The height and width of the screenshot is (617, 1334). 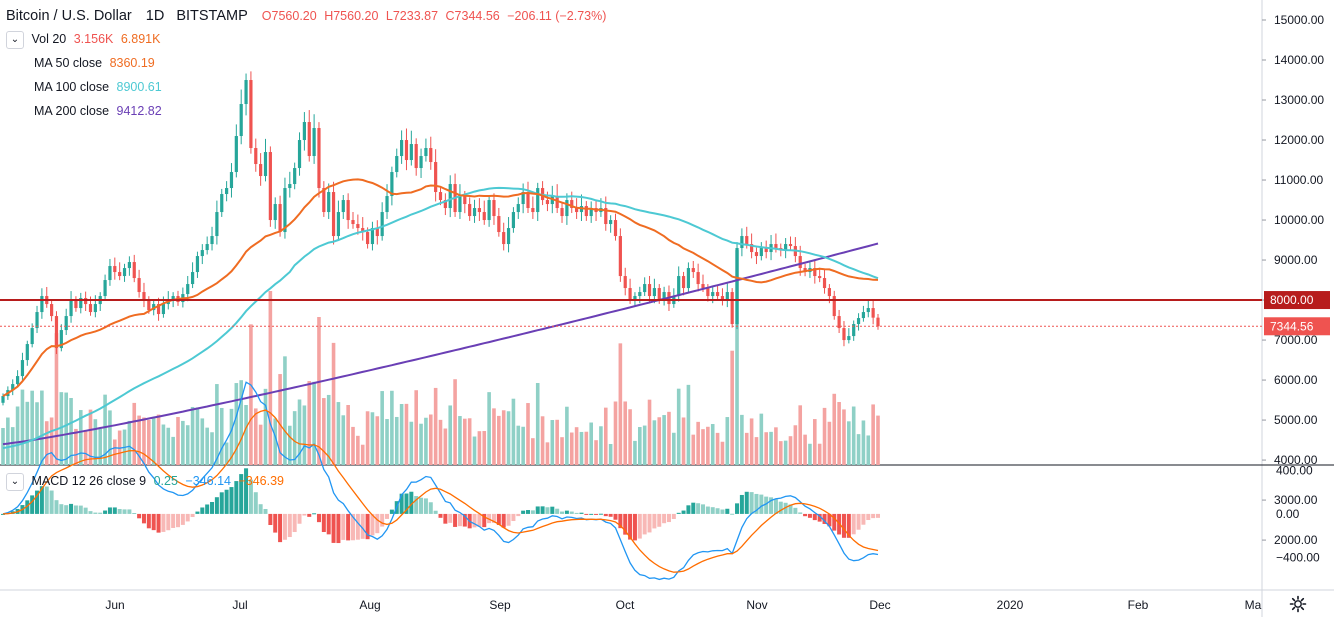 I want to click on price-tick-label: 3000.00, so click(x=1296, y=500).